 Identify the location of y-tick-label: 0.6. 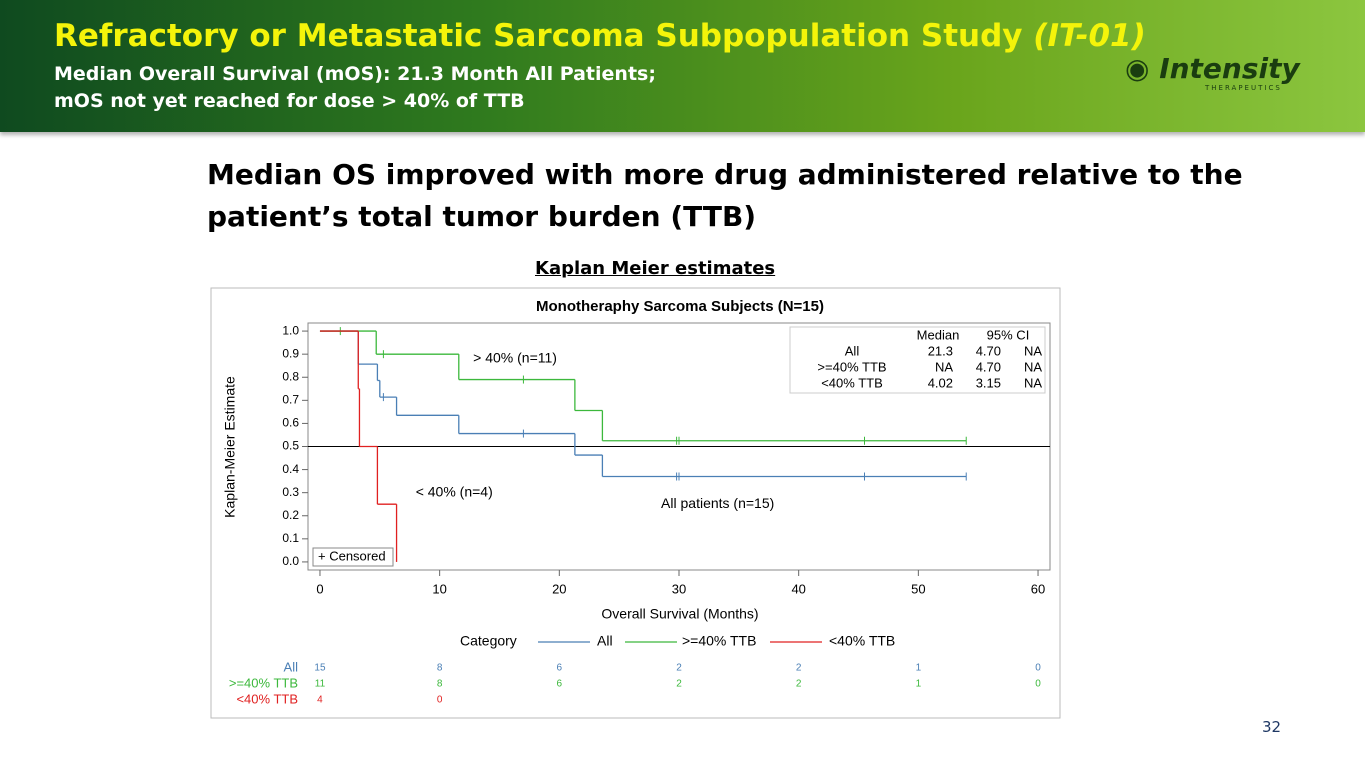
(290, 423).